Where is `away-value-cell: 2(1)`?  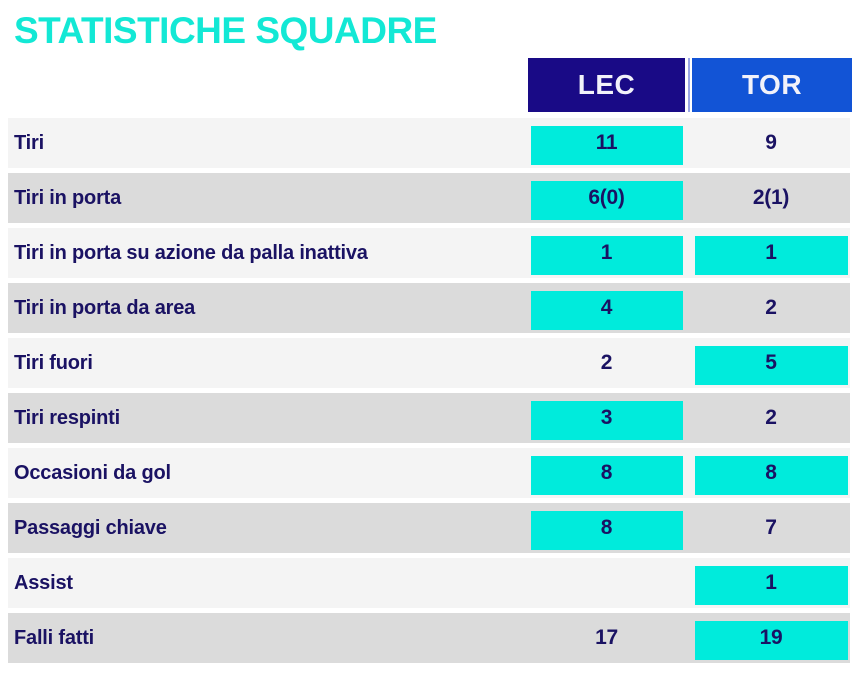 away-value-cell: 2(1) is located at coordinates (771, 198).